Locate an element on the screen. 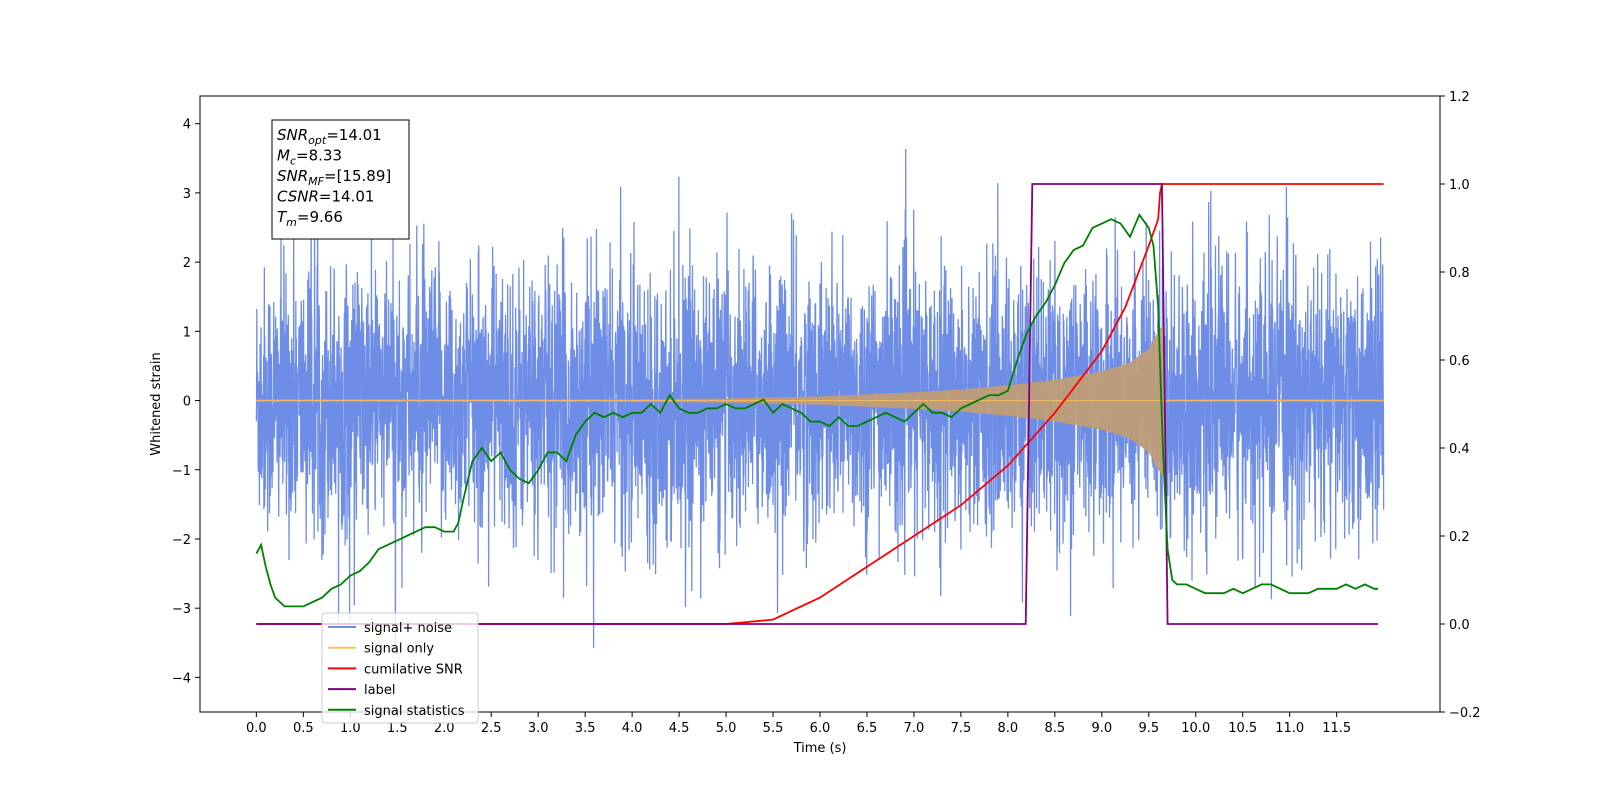 This screenshot has width=1600, height=800. y2-tick-label: −0.2 is located at coordinates (1465, 713).